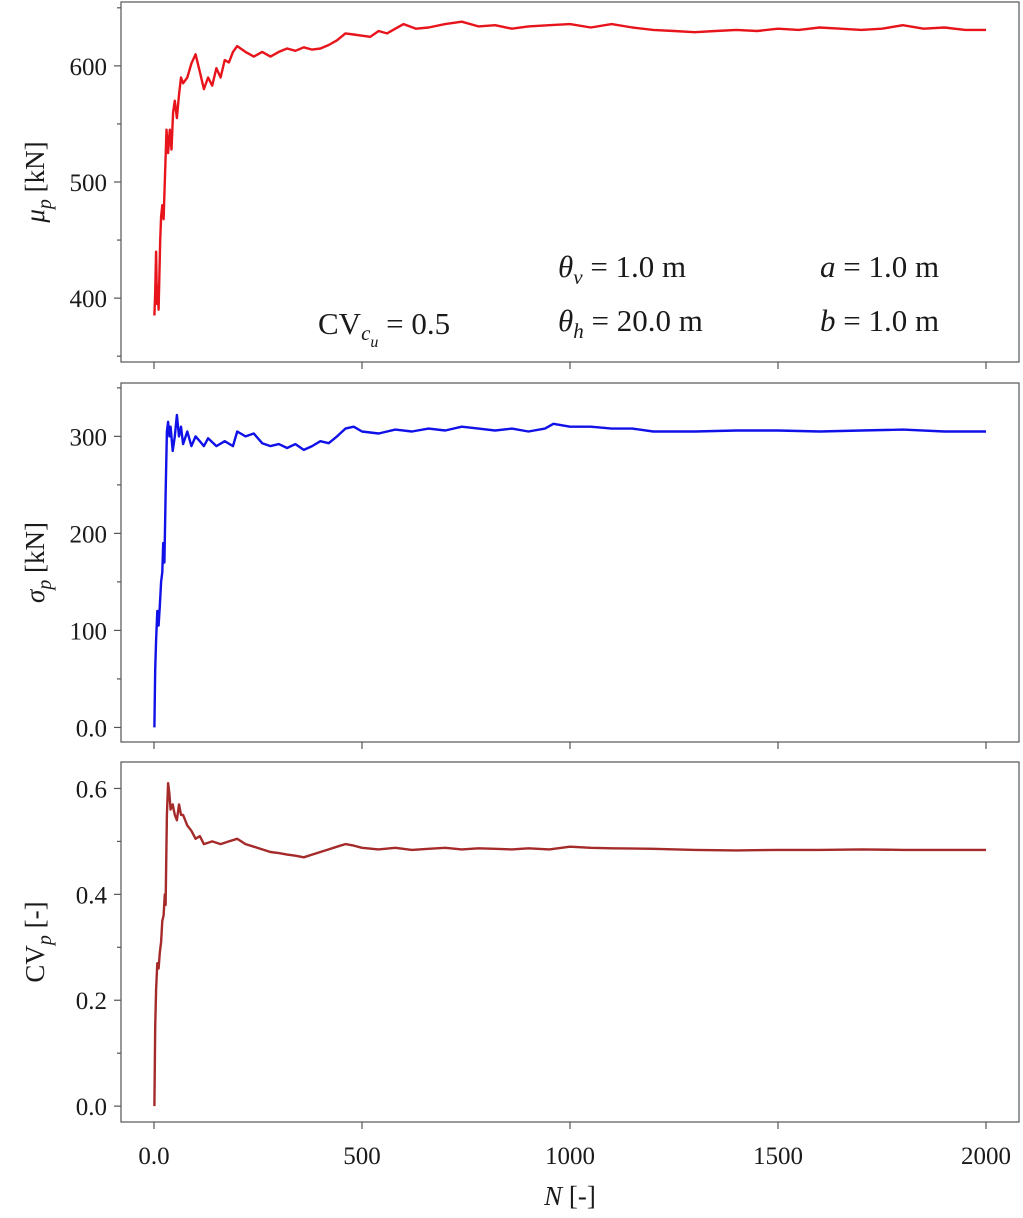  I want to click on x-axis-title: N [-], so click(569, 1196).